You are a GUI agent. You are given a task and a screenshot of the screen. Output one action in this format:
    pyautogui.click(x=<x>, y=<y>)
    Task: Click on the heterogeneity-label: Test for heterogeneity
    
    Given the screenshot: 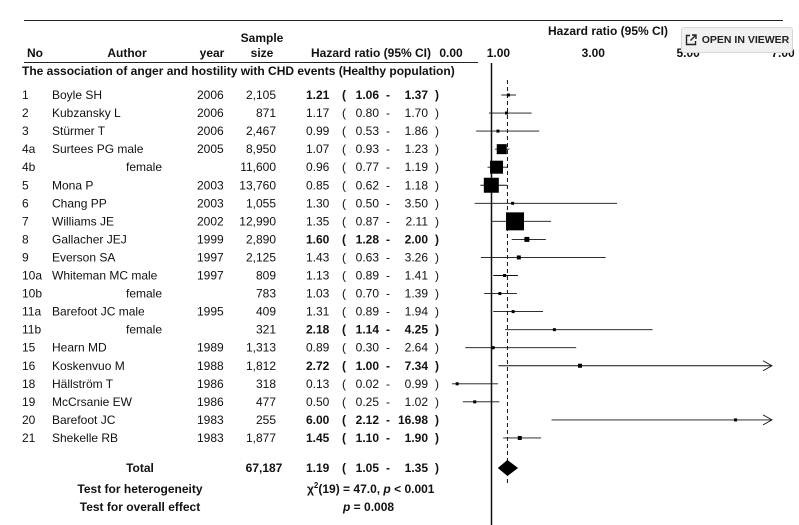 What is the action you would take?
    pyautogui.click(x=139, y=489)
    